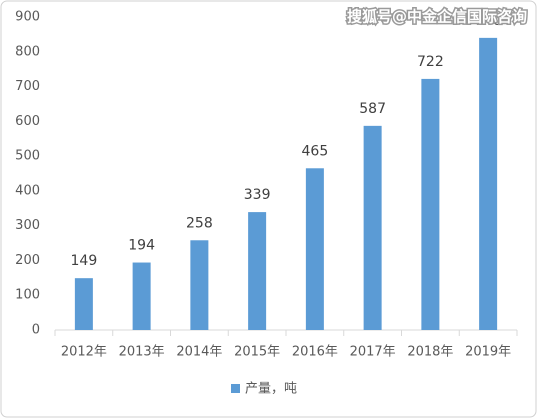 The image size is (537, 418). I want to click on value-label: 194, so click(141, 246).